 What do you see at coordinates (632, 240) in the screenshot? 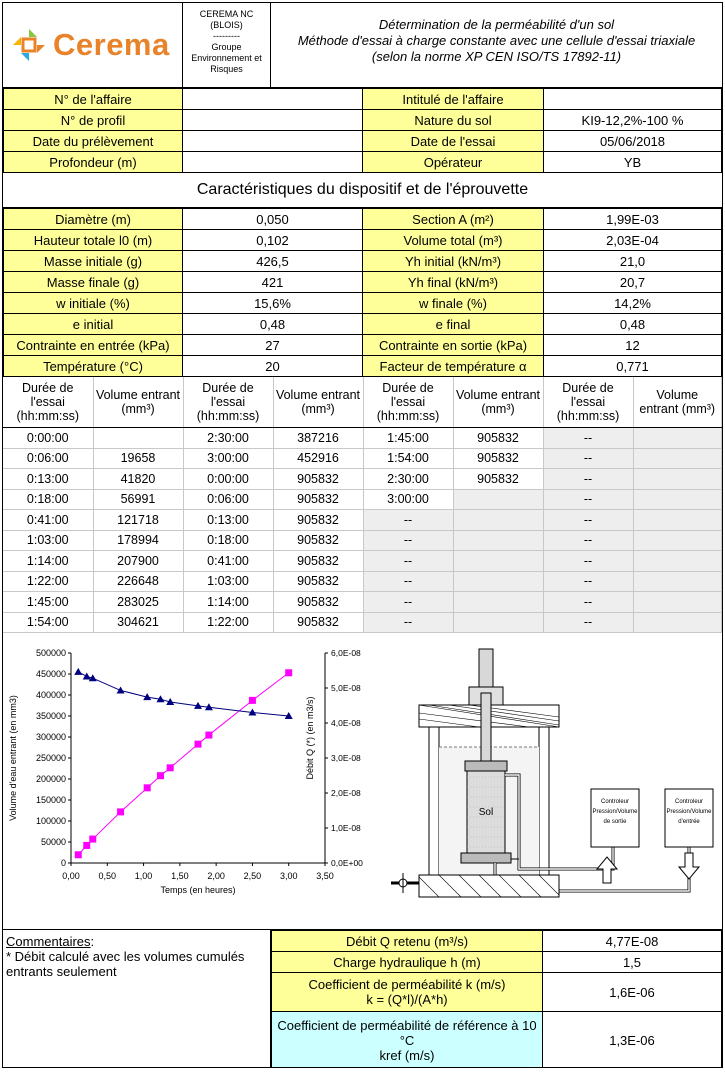
I see `characteristic-value: 2,03E-04` at bounding box center [632, 240].